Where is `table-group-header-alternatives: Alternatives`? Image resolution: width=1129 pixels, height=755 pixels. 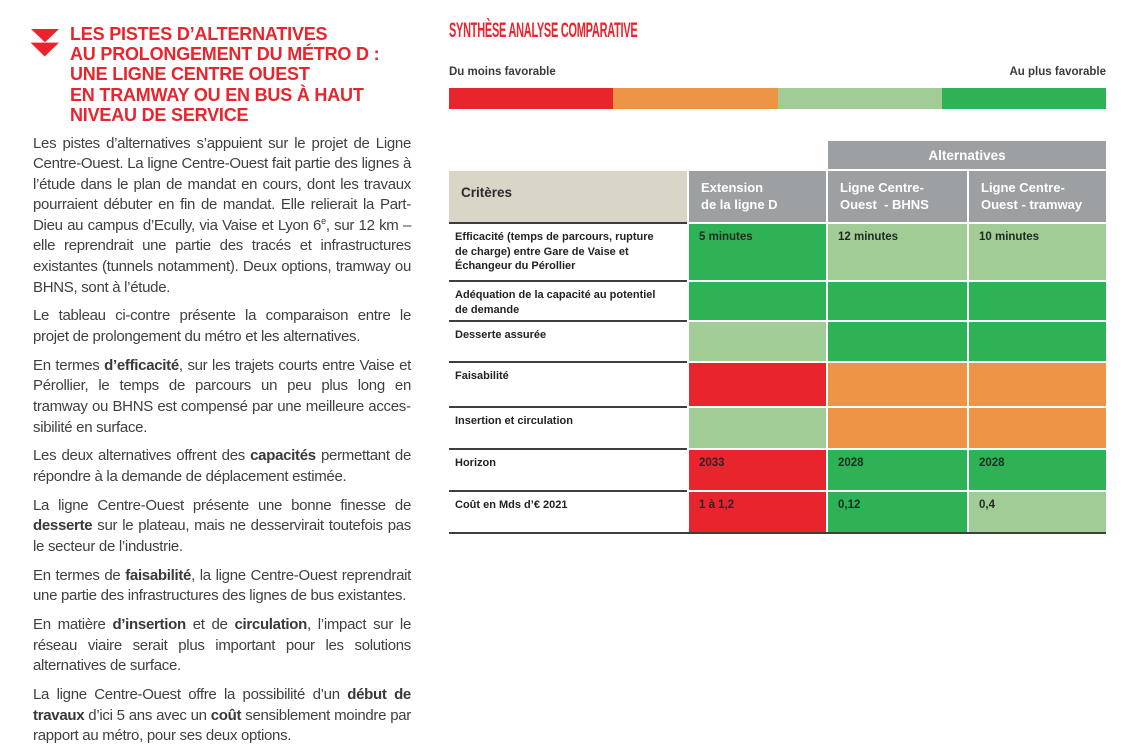
table-group-header-alternatives: Alternatives is located at coordinates (967, 155).